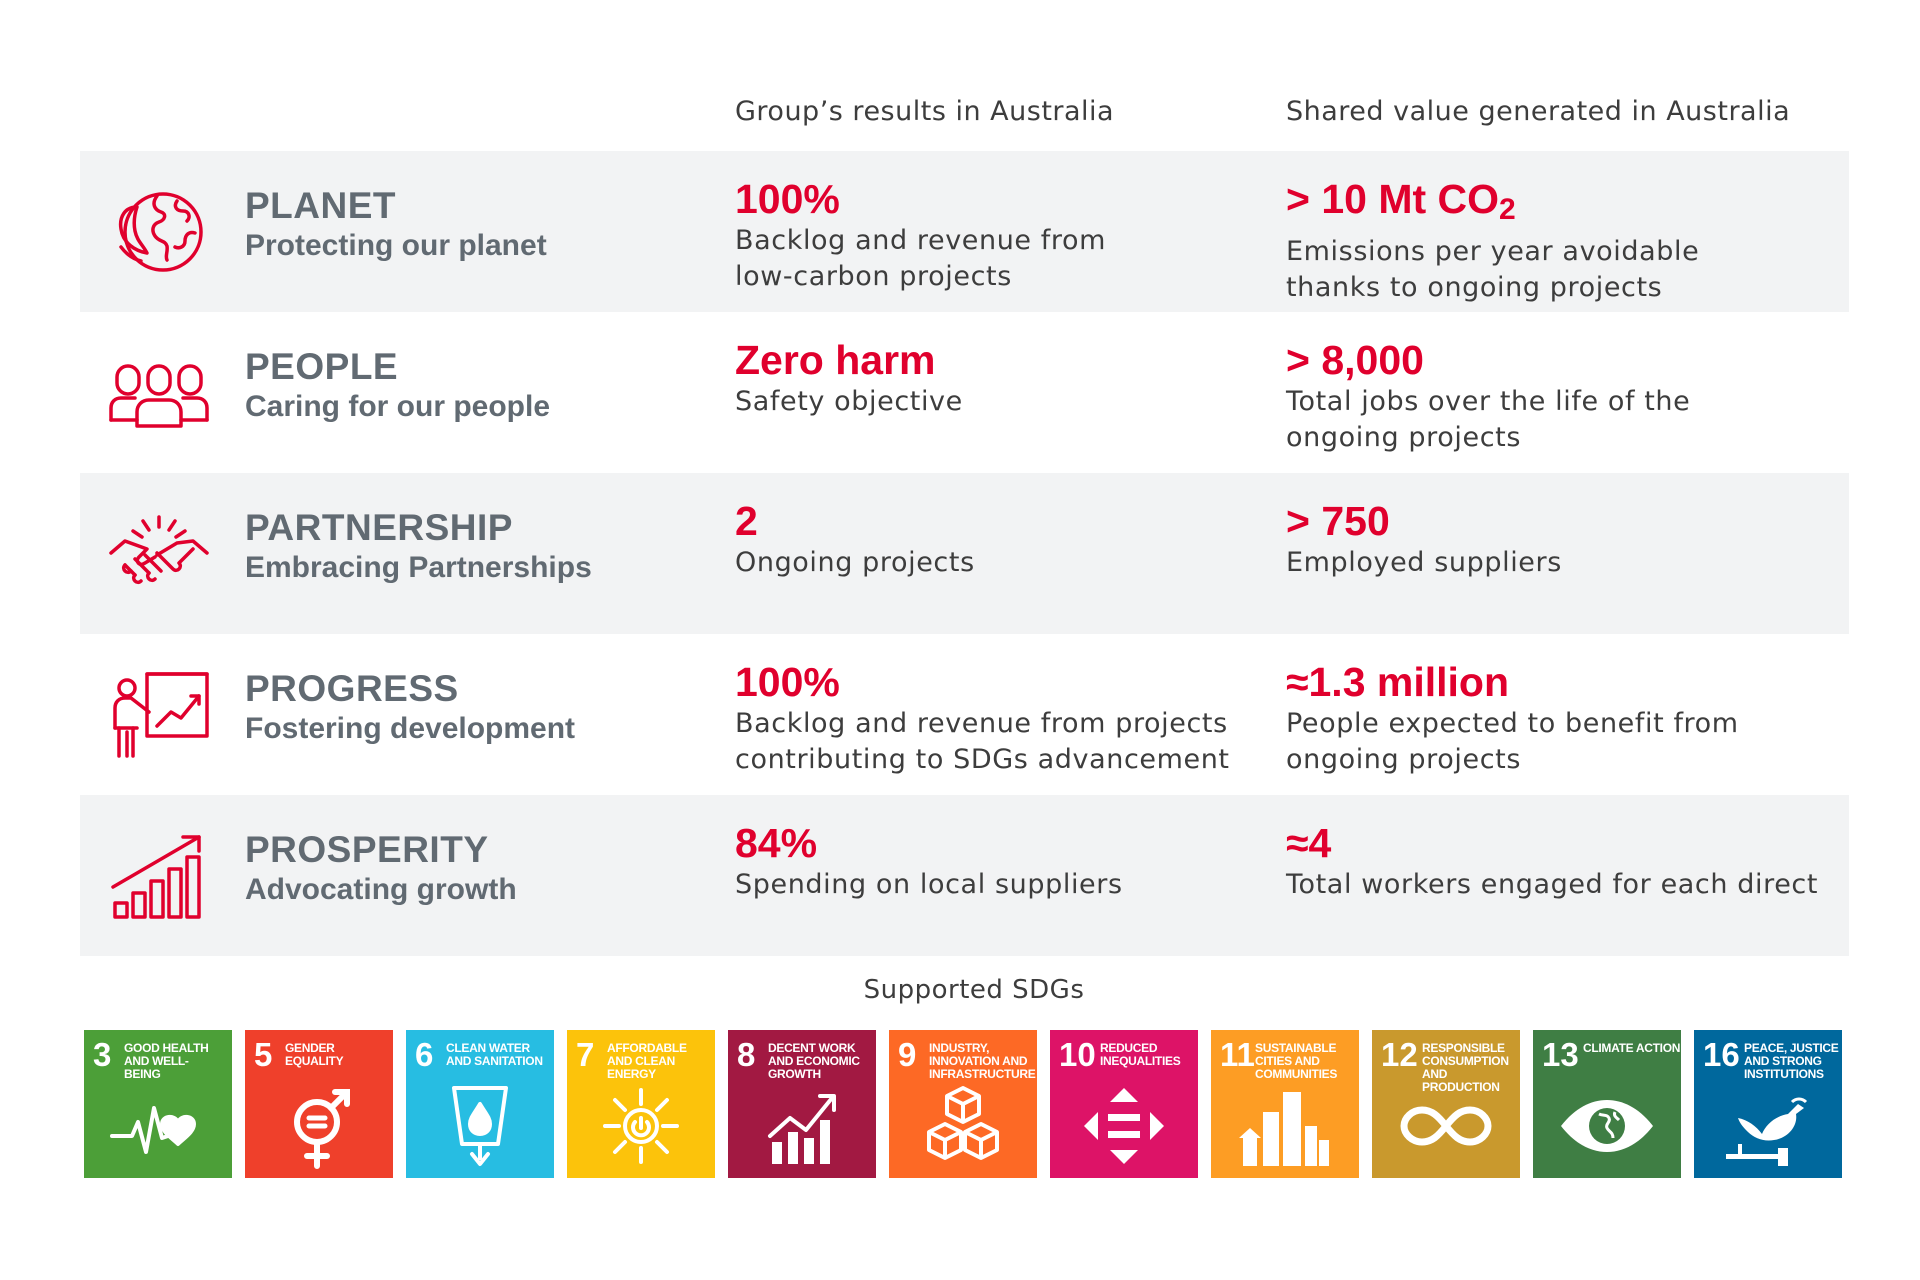 This screenshot has height=1280, width=1920. Describe the element at coordinates (1140, 1054) in the screenshot. I see `sdg-label: Reduced inequalities` at that location.